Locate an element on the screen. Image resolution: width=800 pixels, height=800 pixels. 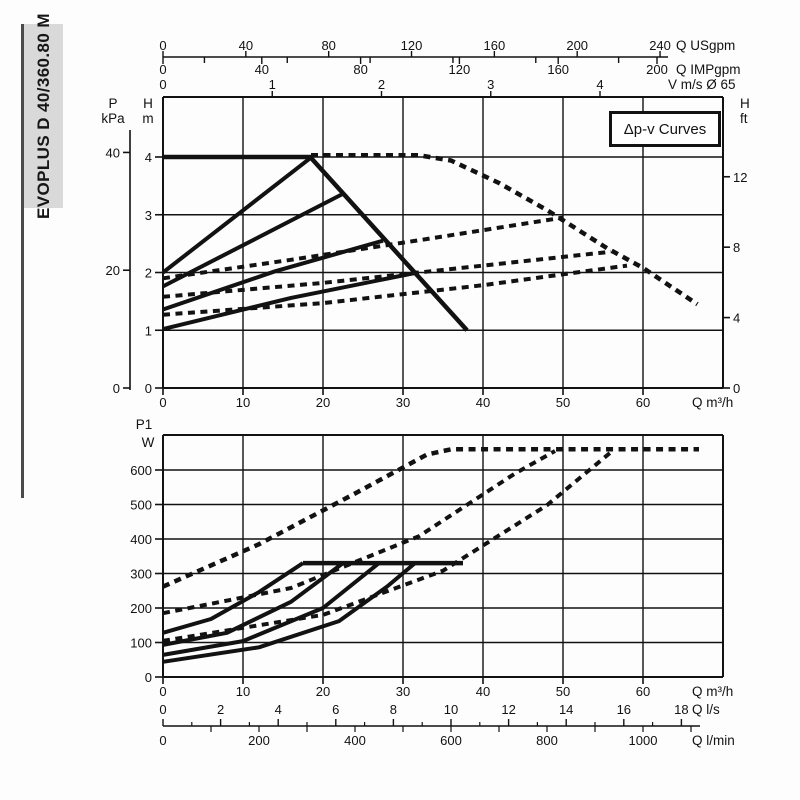
sidebar-model-tab: EVOPLUS D 40/360.80 M is located at coordinates (43, 116).